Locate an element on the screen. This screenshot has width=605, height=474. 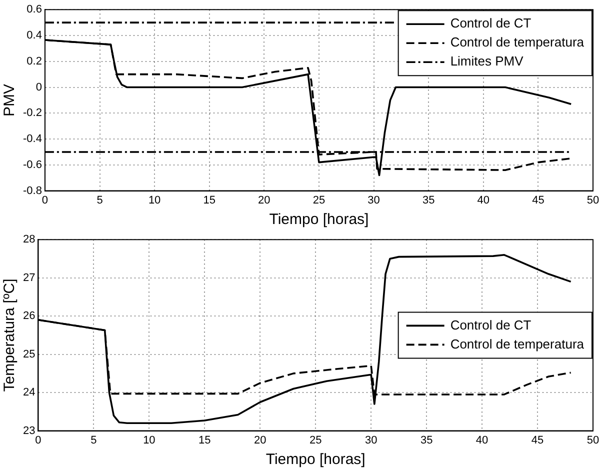
y-tick-label: 0.2 is located at coordinates (34, 61).